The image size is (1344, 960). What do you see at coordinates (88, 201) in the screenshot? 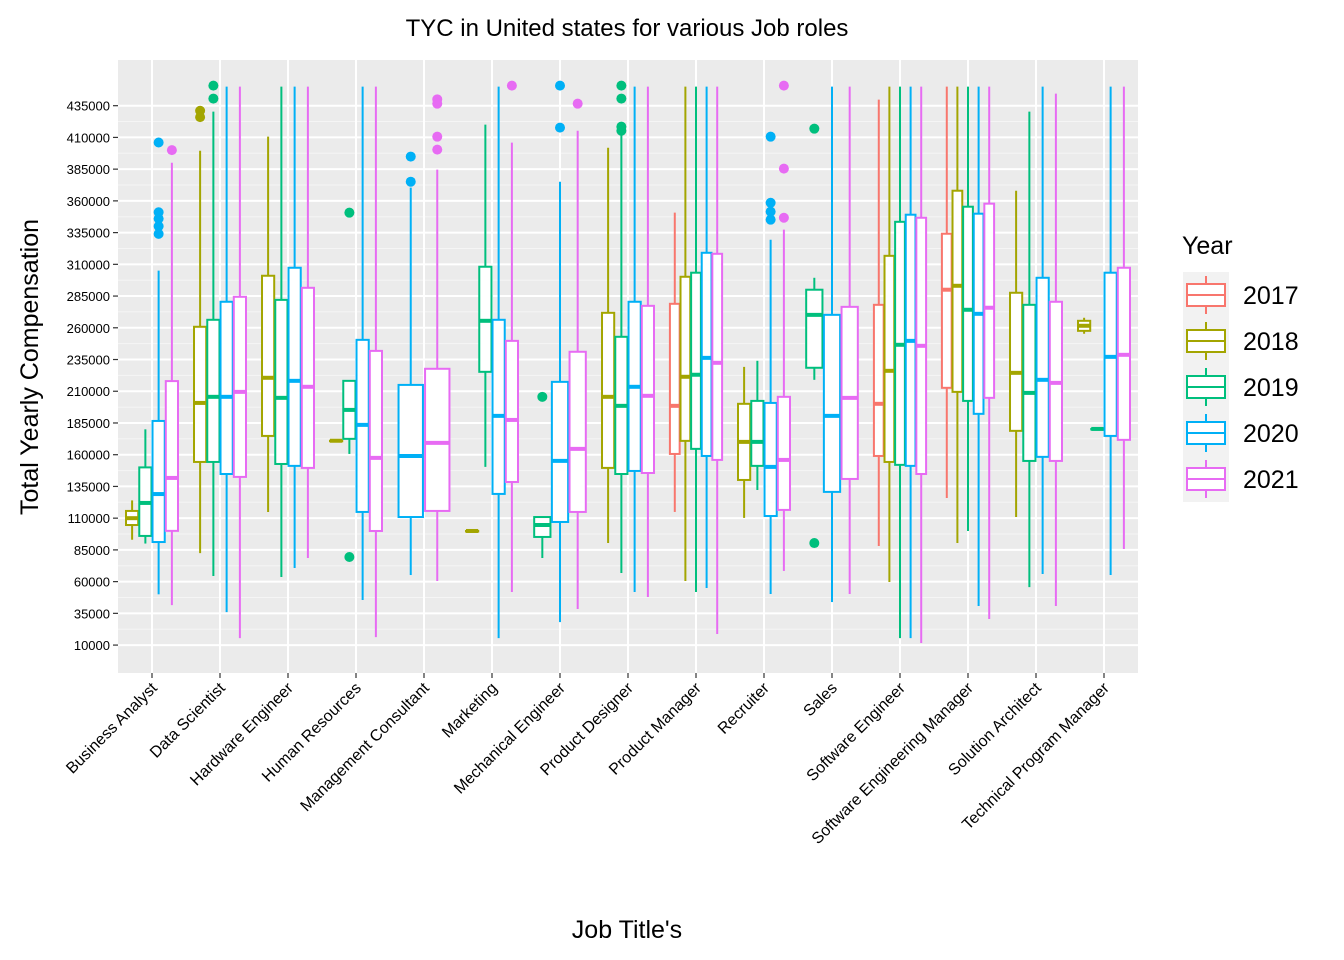
I see `y-tick-label: 360000` at bounding box center [88, 201].